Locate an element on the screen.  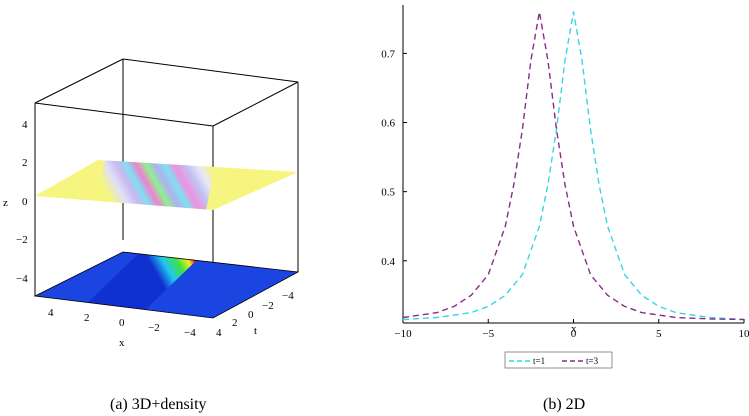
z-tick: −4 is located at coordinates (22, 279).